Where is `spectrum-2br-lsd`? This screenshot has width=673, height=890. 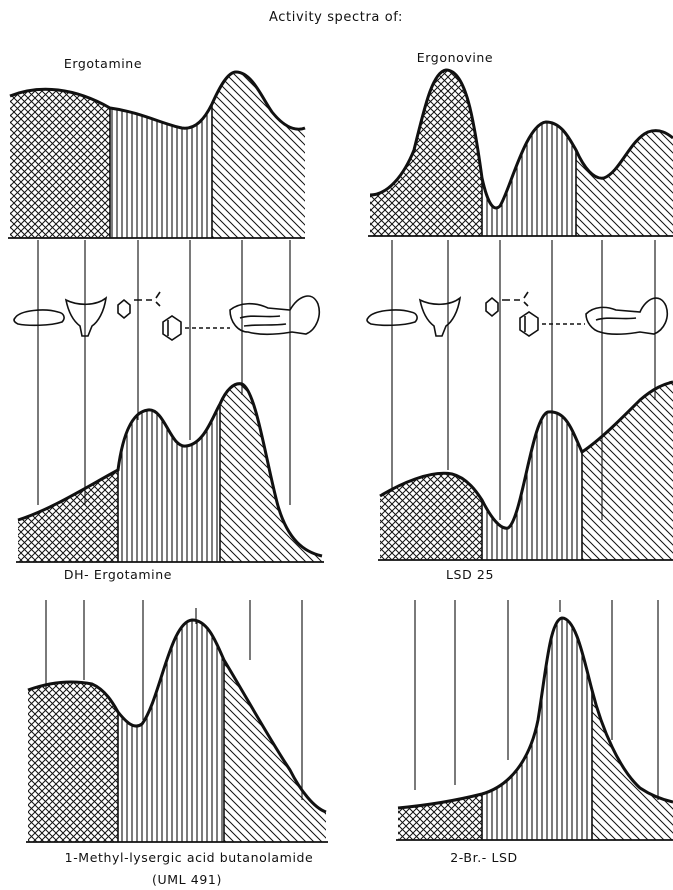
spectrum-2br-lsd is located at coordinates (534, 728).